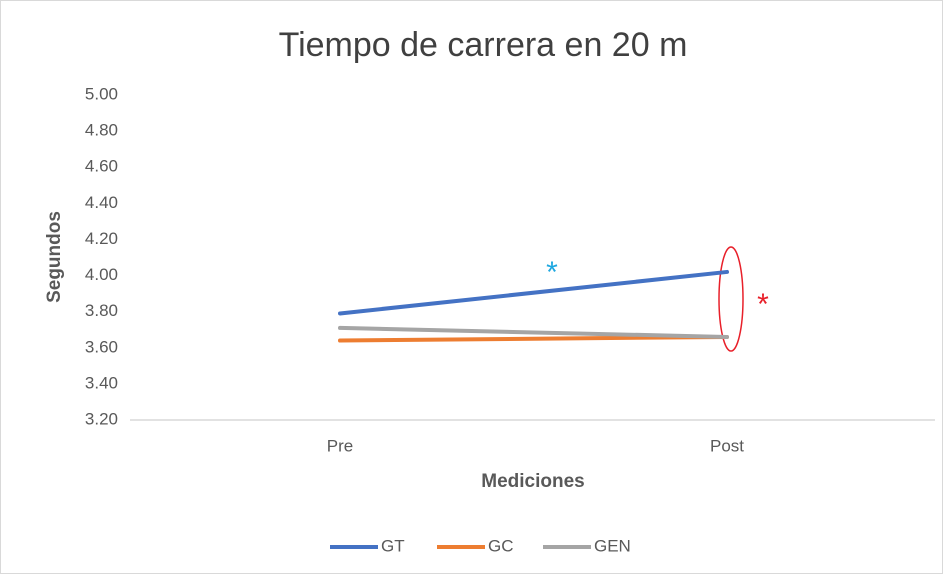  I want to click on x-tick-label: Pre, so click(340, 445).